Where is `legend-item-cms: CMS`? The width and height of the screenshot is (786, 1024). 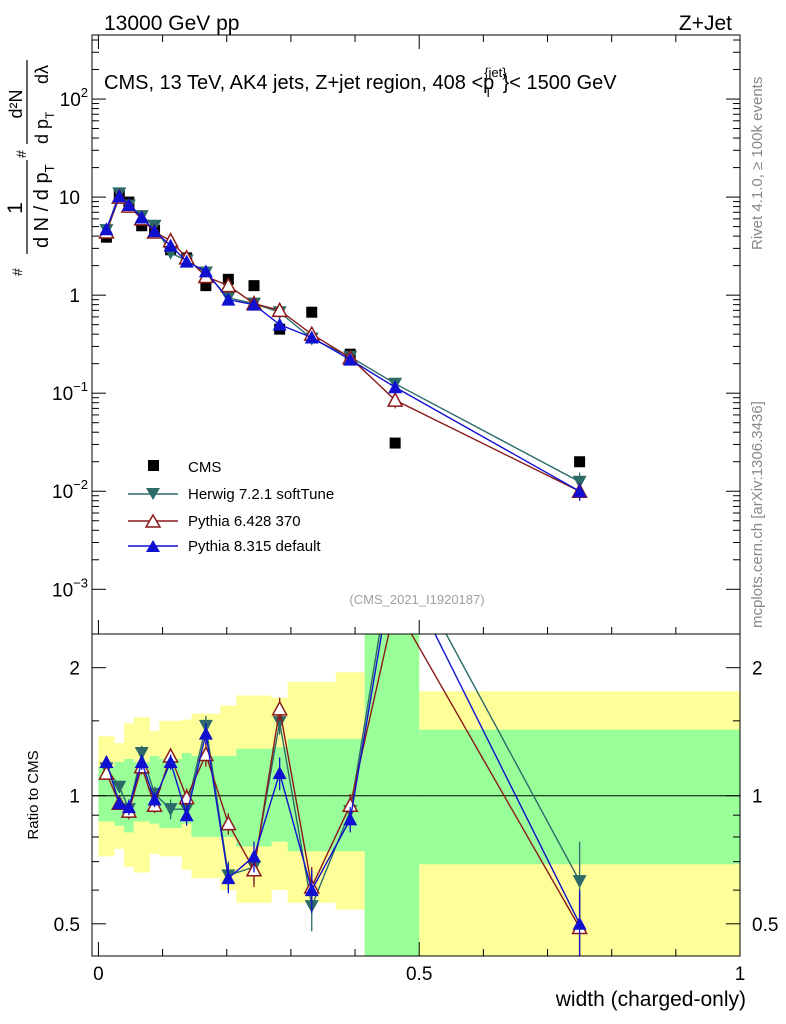 legend-item-cms: CMS is located at coordinates (184, 467).